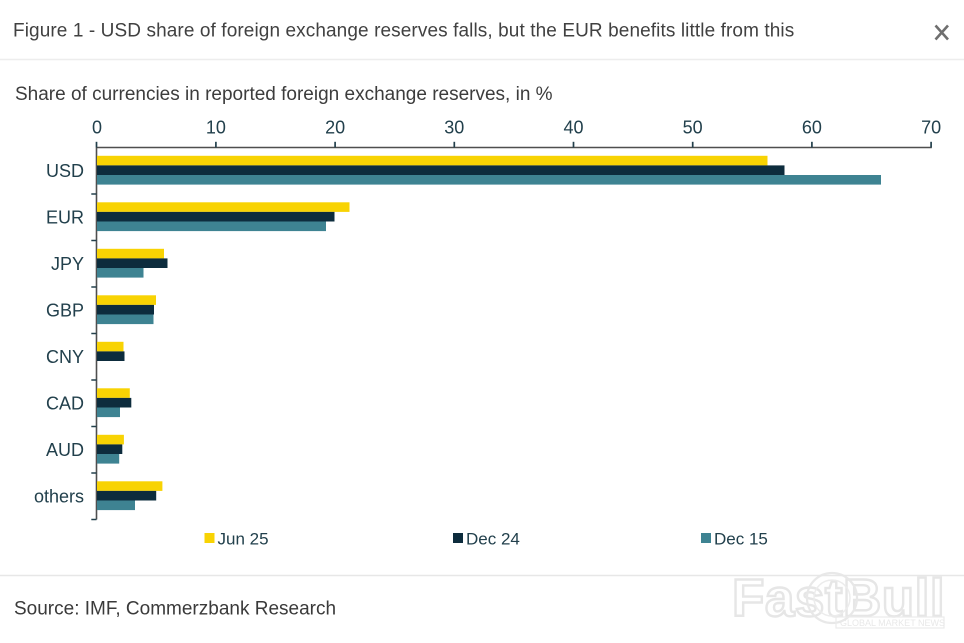 This screenshot has width=964, height=643. Describe the element at coordinates (493, 539) in the screenshot. I see `svg-text: Dec 24` at that location.